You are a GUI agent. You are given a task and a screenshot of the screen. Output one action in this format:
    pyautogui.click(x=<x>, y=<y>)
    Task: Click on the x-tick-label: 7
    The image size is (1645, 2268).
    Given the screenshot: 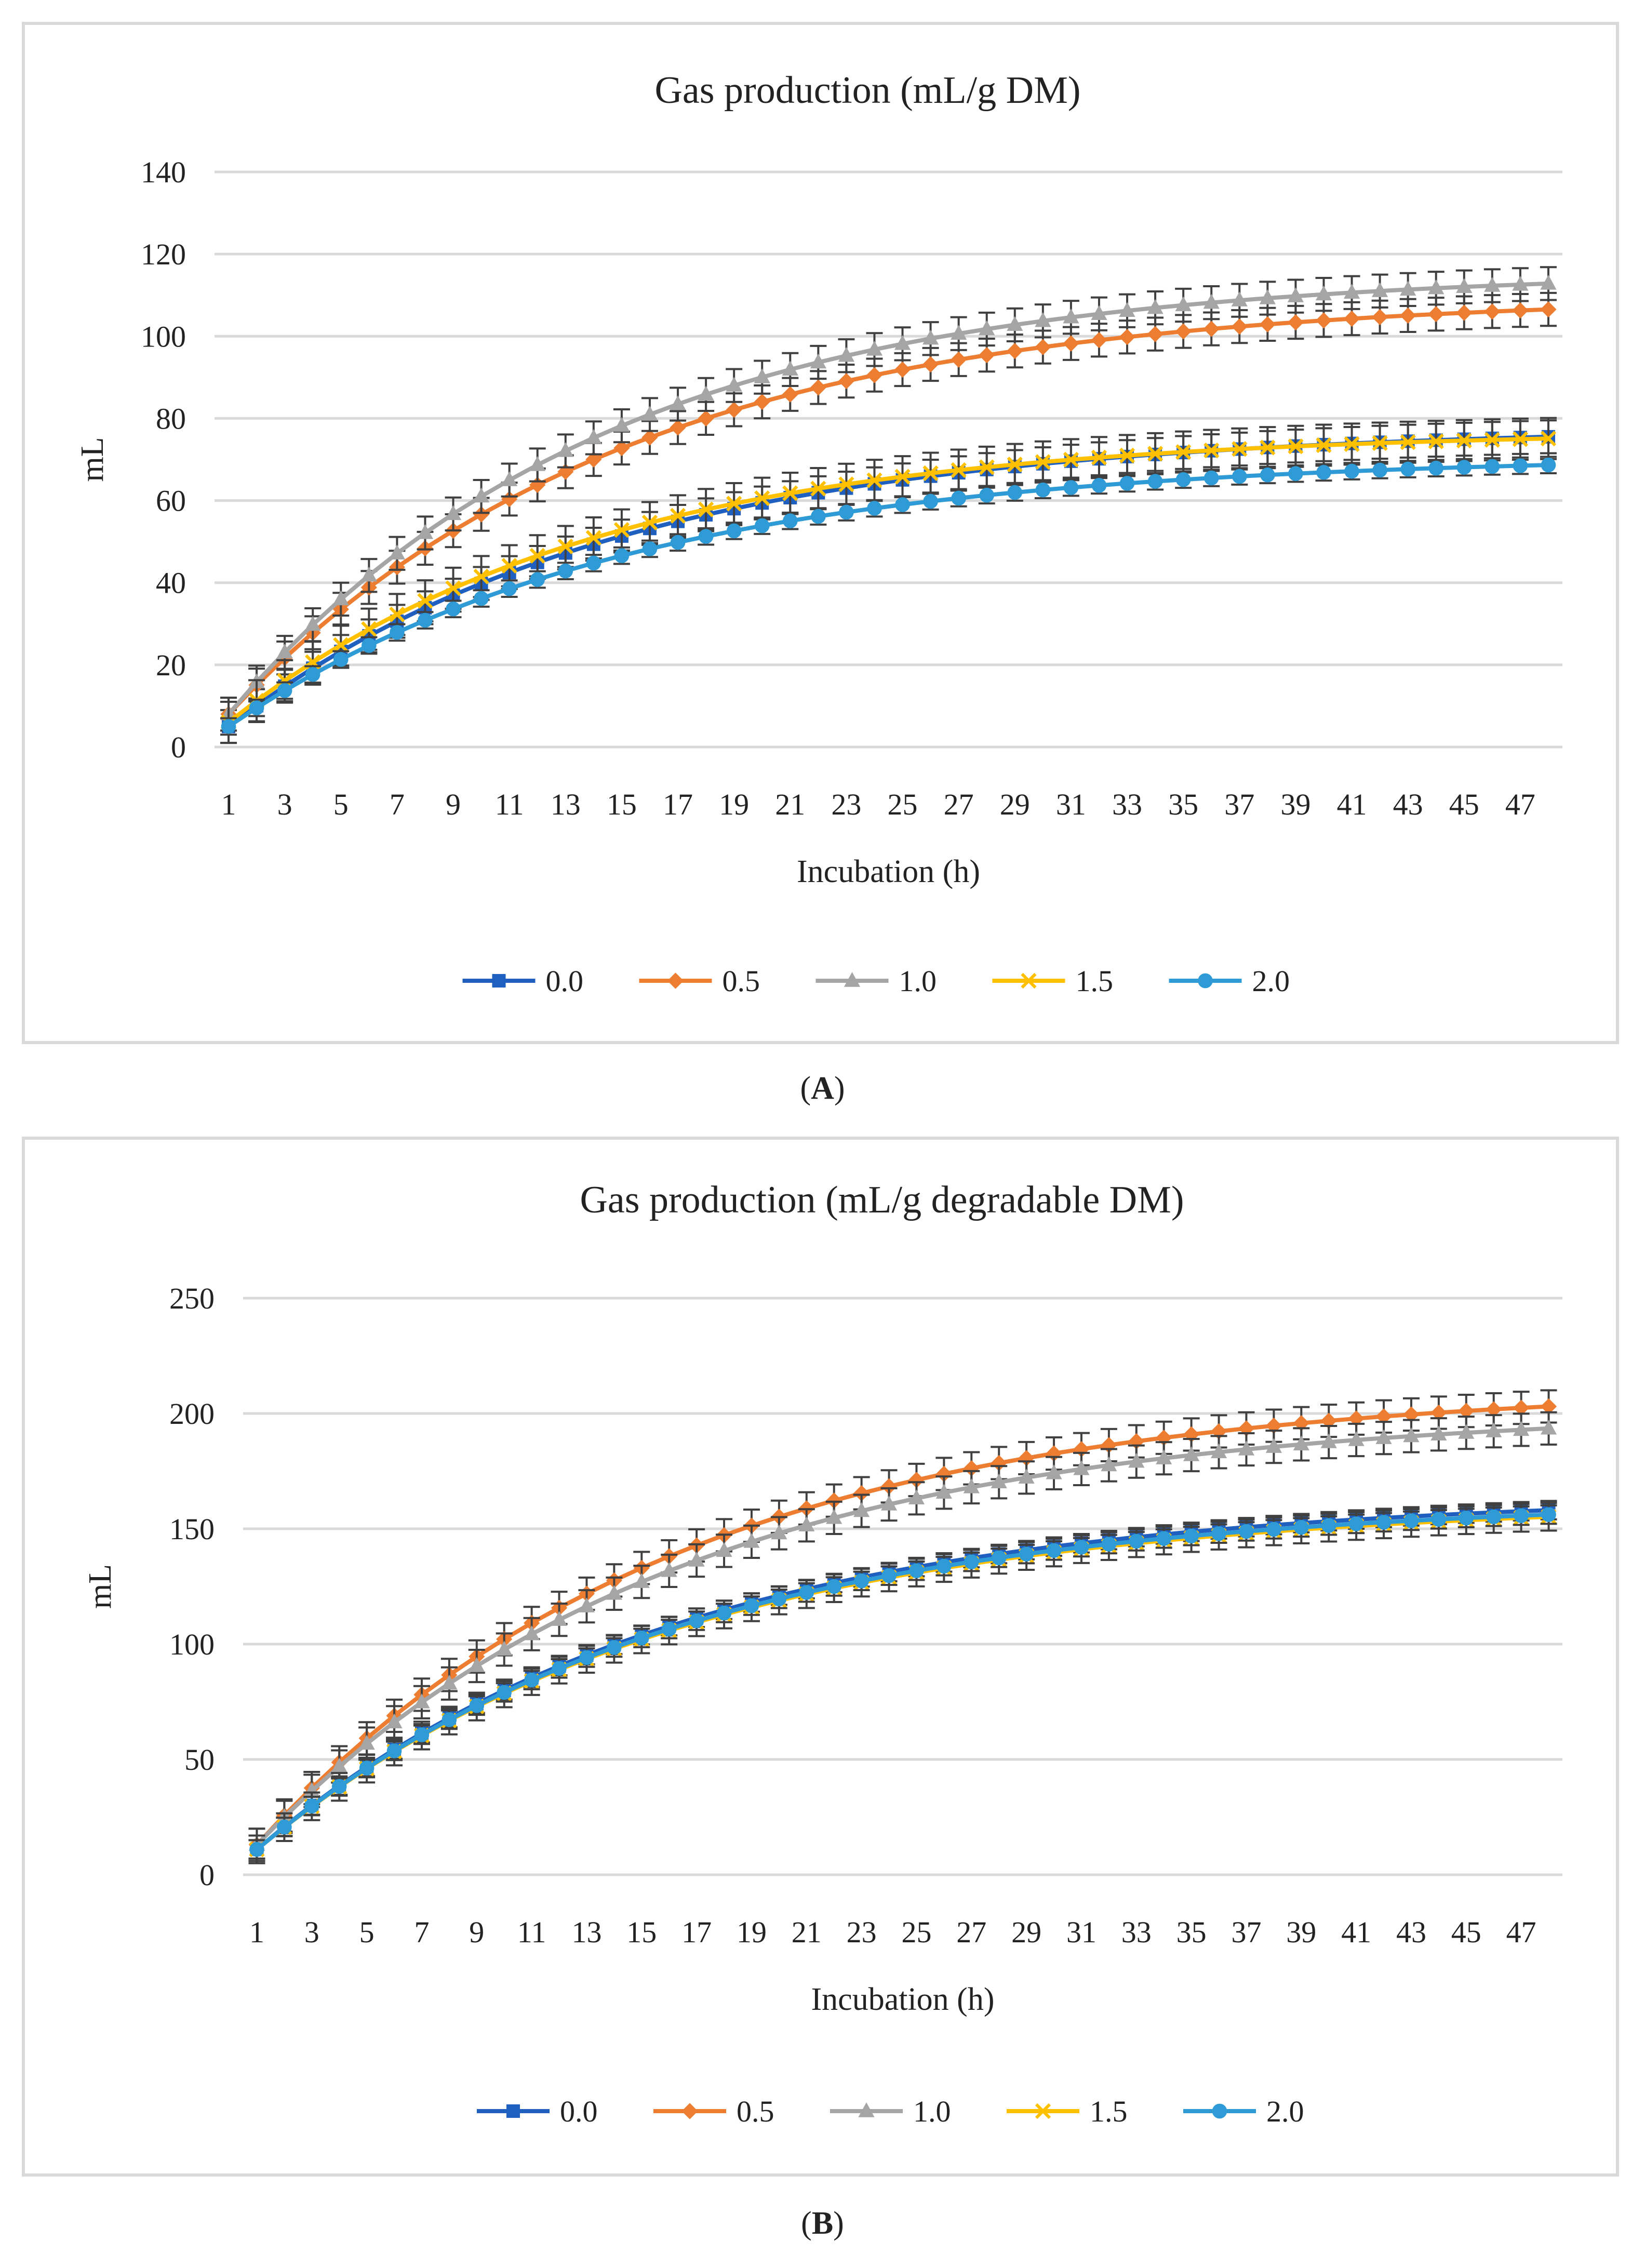 What is the action you would take?
    pyautogui.click(x=397, y=804)
    